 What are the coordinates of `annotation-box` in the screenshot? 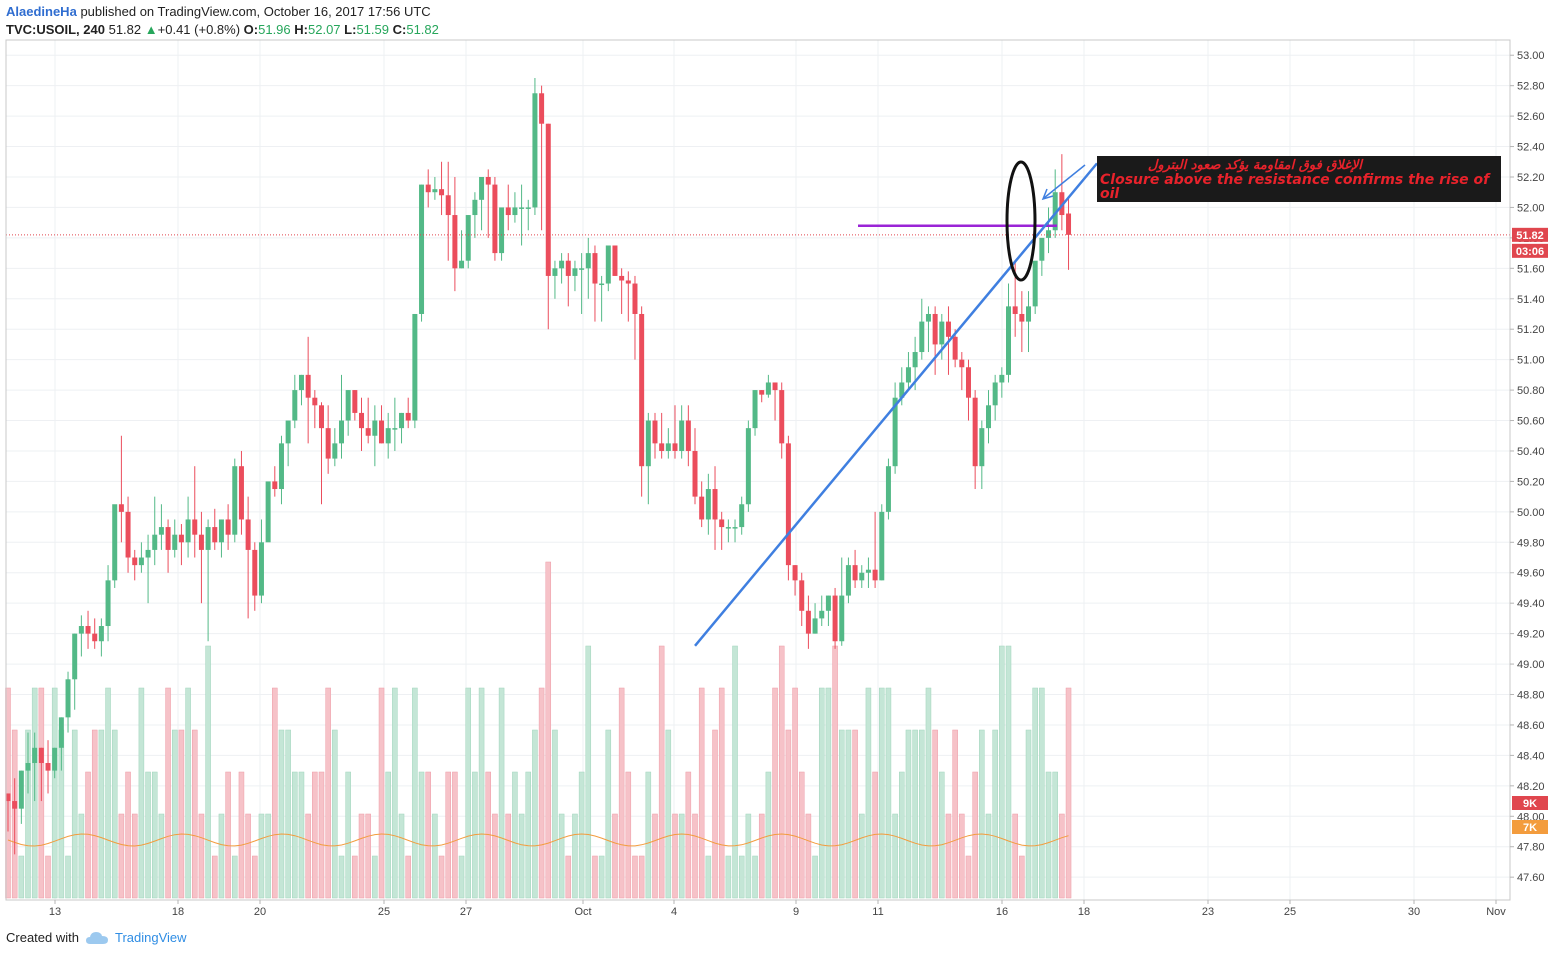 It's located at (1299, 179).